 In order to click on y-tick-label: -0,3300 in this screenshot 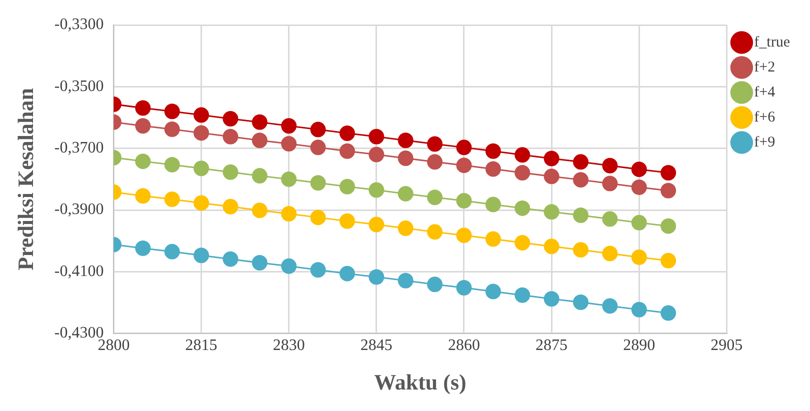, I will do `click(79, 25)`.